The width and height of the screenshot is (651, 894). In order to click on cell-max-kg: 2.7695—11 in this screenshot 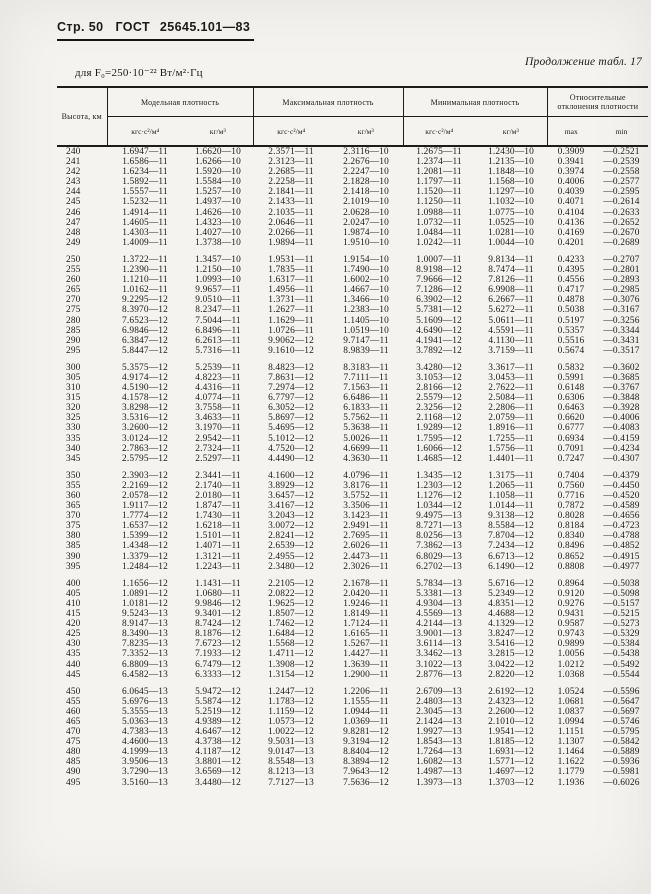, I will do `click(366, 536)`.